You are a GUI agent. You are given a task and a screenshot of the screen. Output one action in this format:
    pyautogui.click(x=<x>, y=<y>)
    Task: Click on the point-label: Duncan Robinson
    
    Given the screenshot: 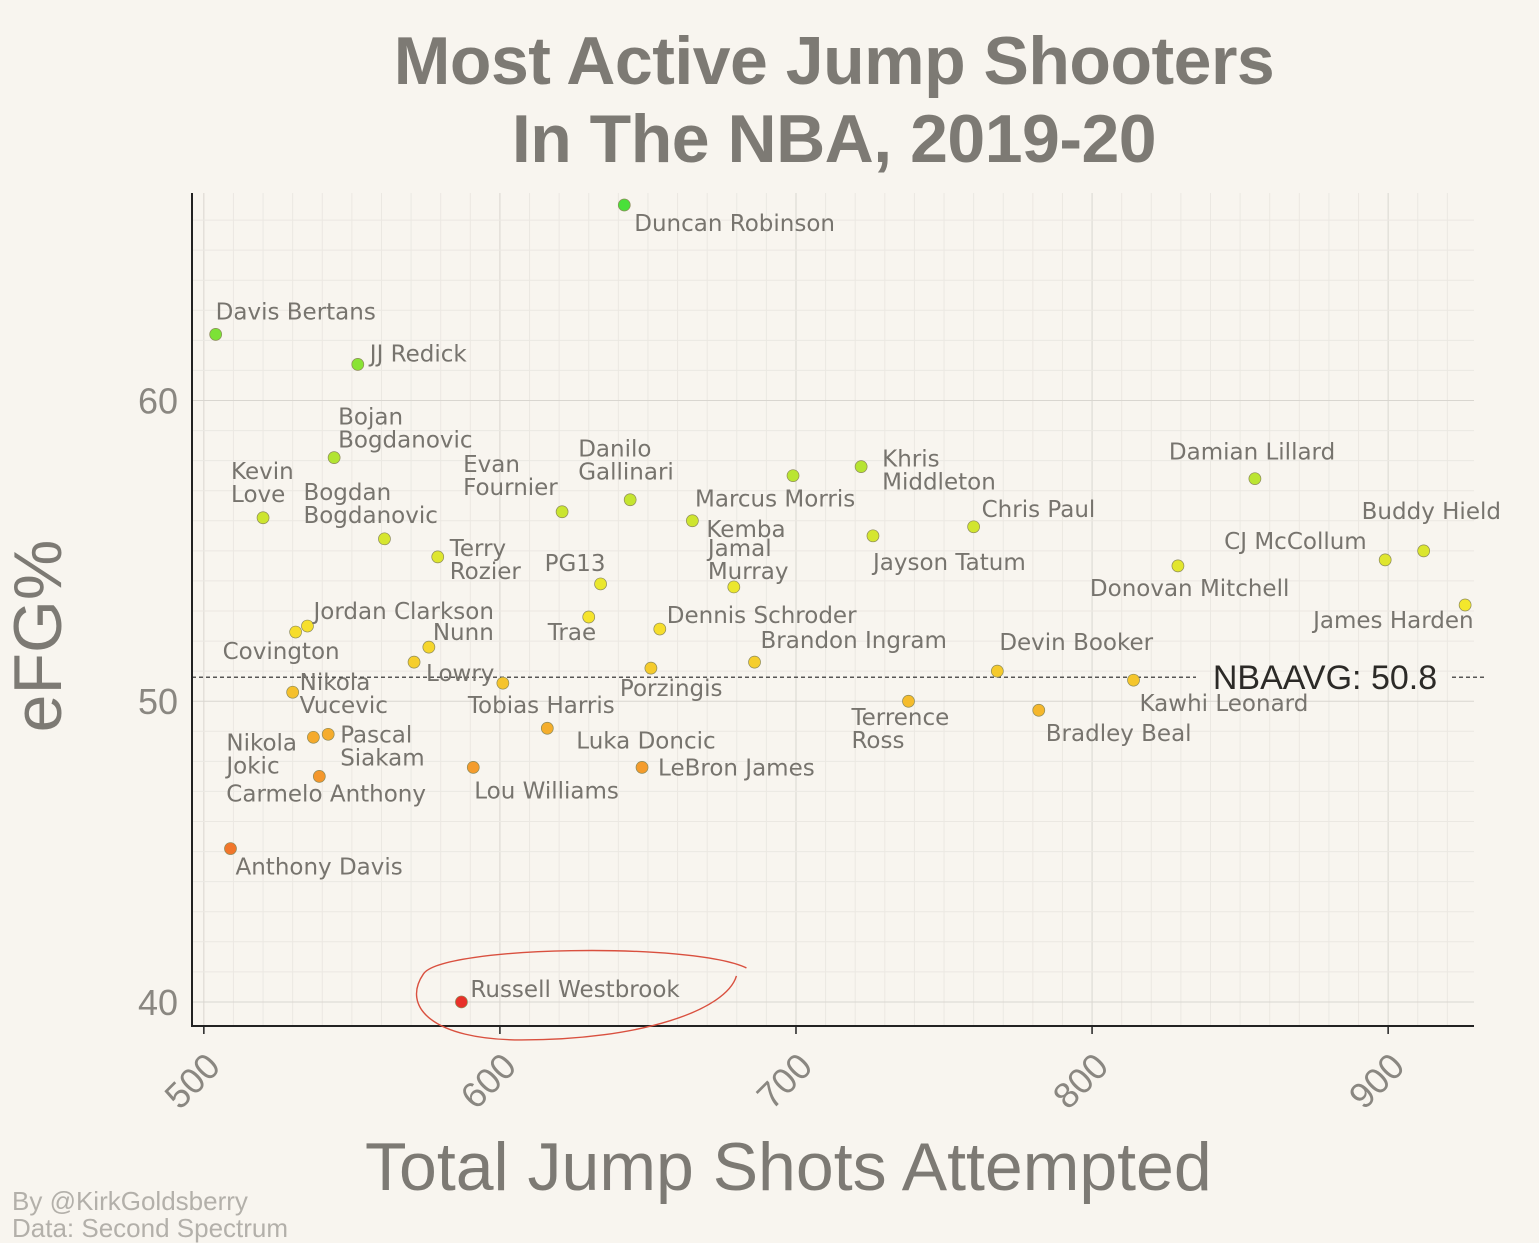 What is the action you would take?
    pyautogui.click(x=734, y=224)
    